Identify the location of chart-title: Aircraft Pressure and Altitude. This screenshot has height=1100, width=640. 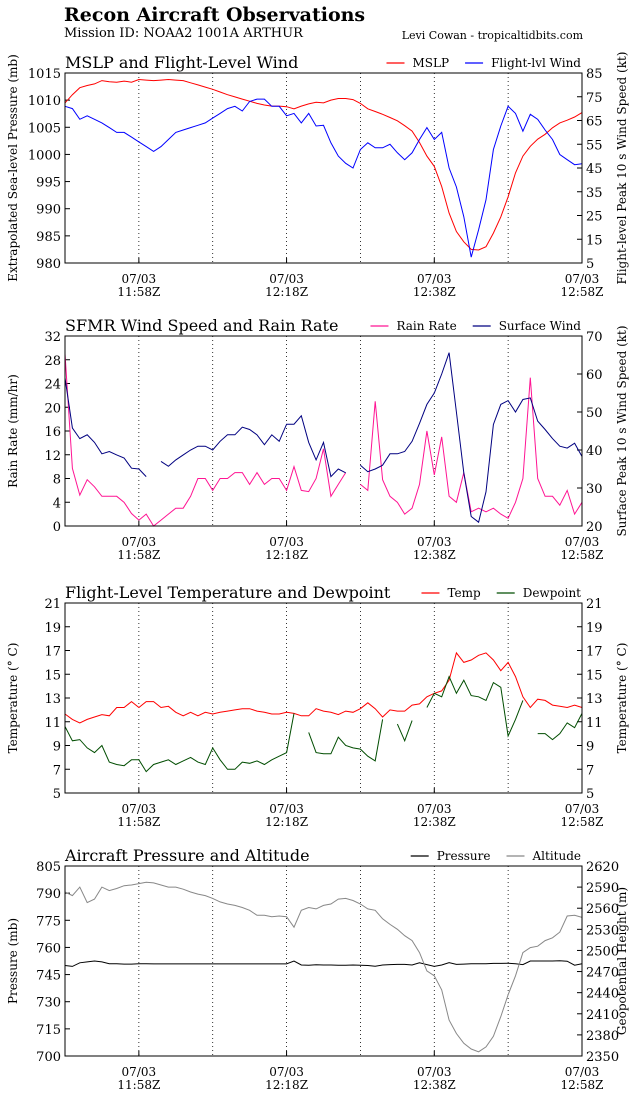
(187, 855).